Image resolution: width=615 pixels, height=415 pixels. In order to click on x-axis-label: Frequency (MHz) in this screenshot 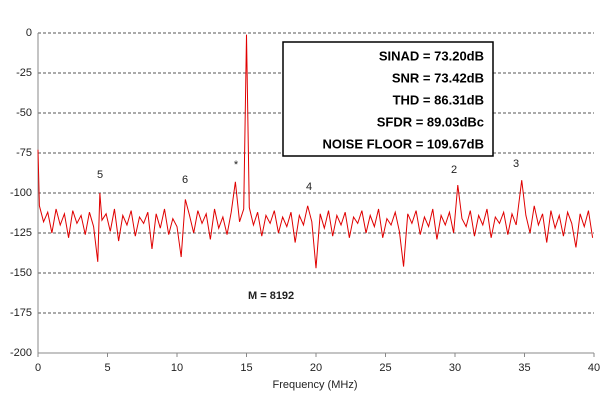, I will do `click(315, 385)`.